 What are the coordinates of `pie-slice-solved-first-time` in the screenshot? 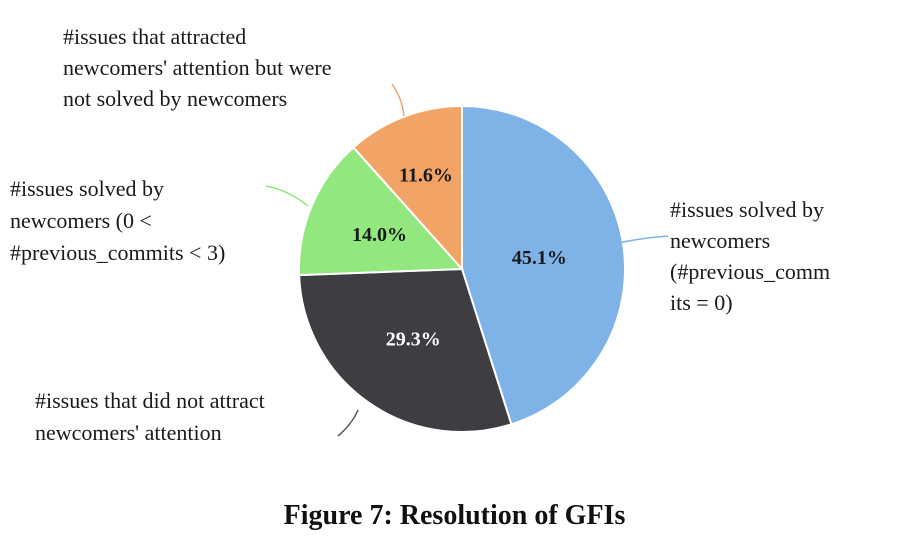 It's located at (543, 265).